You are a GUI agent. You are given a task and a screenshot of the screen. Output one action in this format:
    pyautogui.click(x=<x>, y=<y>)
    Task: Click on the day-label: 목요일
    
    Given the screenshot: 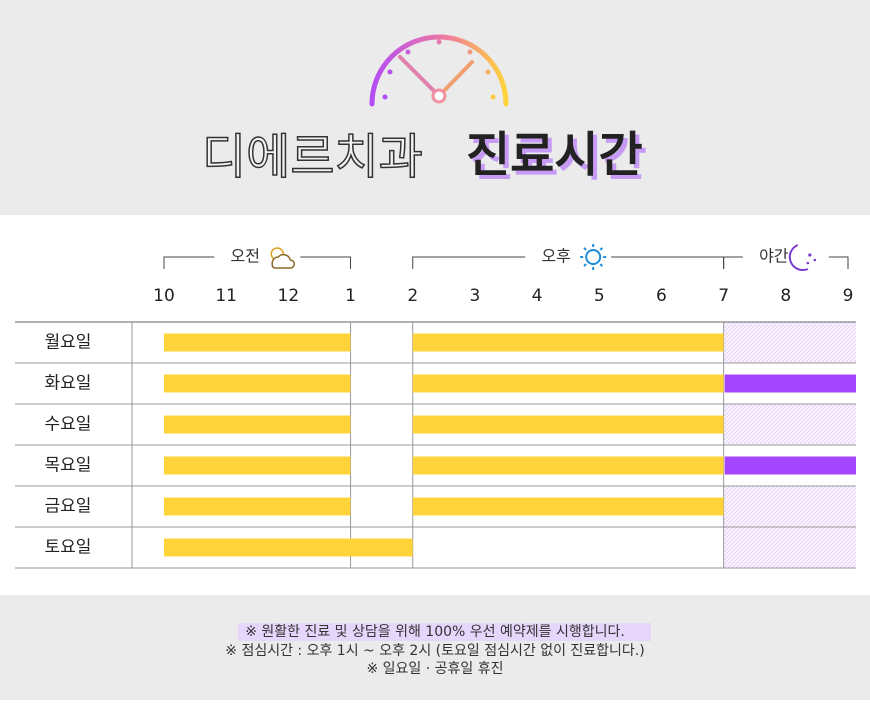 What is the action you would take?
    pyautogui.click(x=68, y=466)
    